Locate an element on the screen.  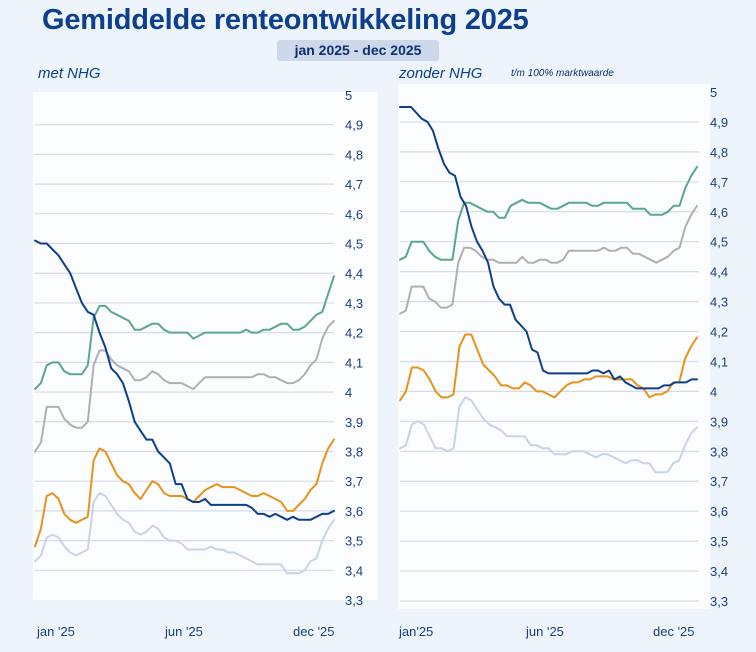
panel-label-met-nhg: met NHG is located at coordinates (69, 73).